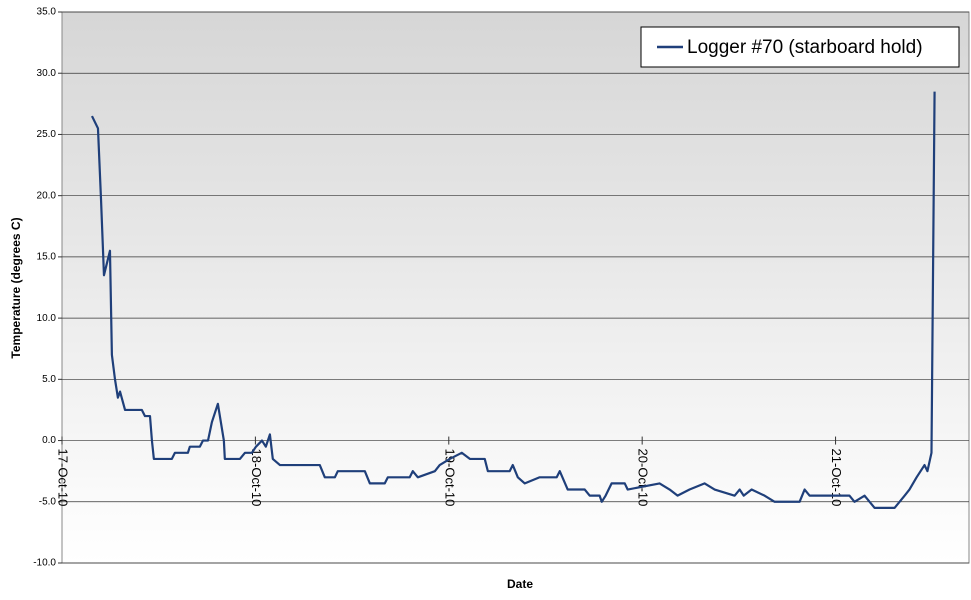 The height and width of the screenshot is (600, 971). What do you see at coordinates (48, 501) in the screenshot?
I see `y-tick-label: -5.0` at bounding box center [48, 501].